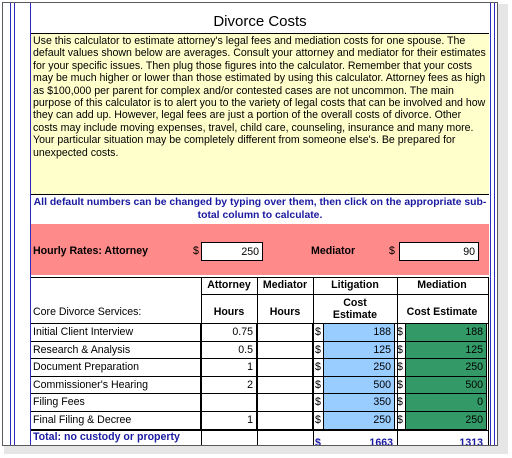 The height and width of the screenshot is (458, 512). Describe the element at coordinates (87, 312) in the screenshot. I see `core-services-label: Core Divorce Services:` at that location.